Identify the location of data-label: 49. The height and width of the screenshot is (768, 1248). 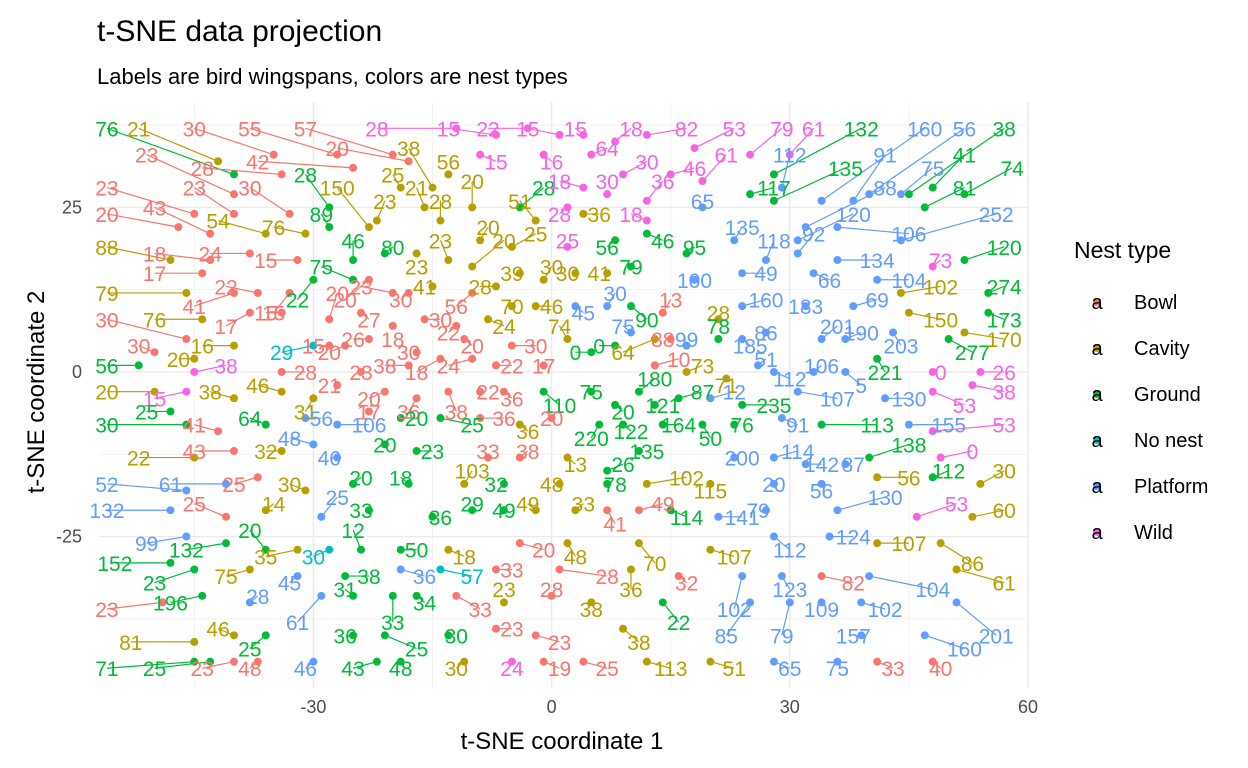
(503, 511).